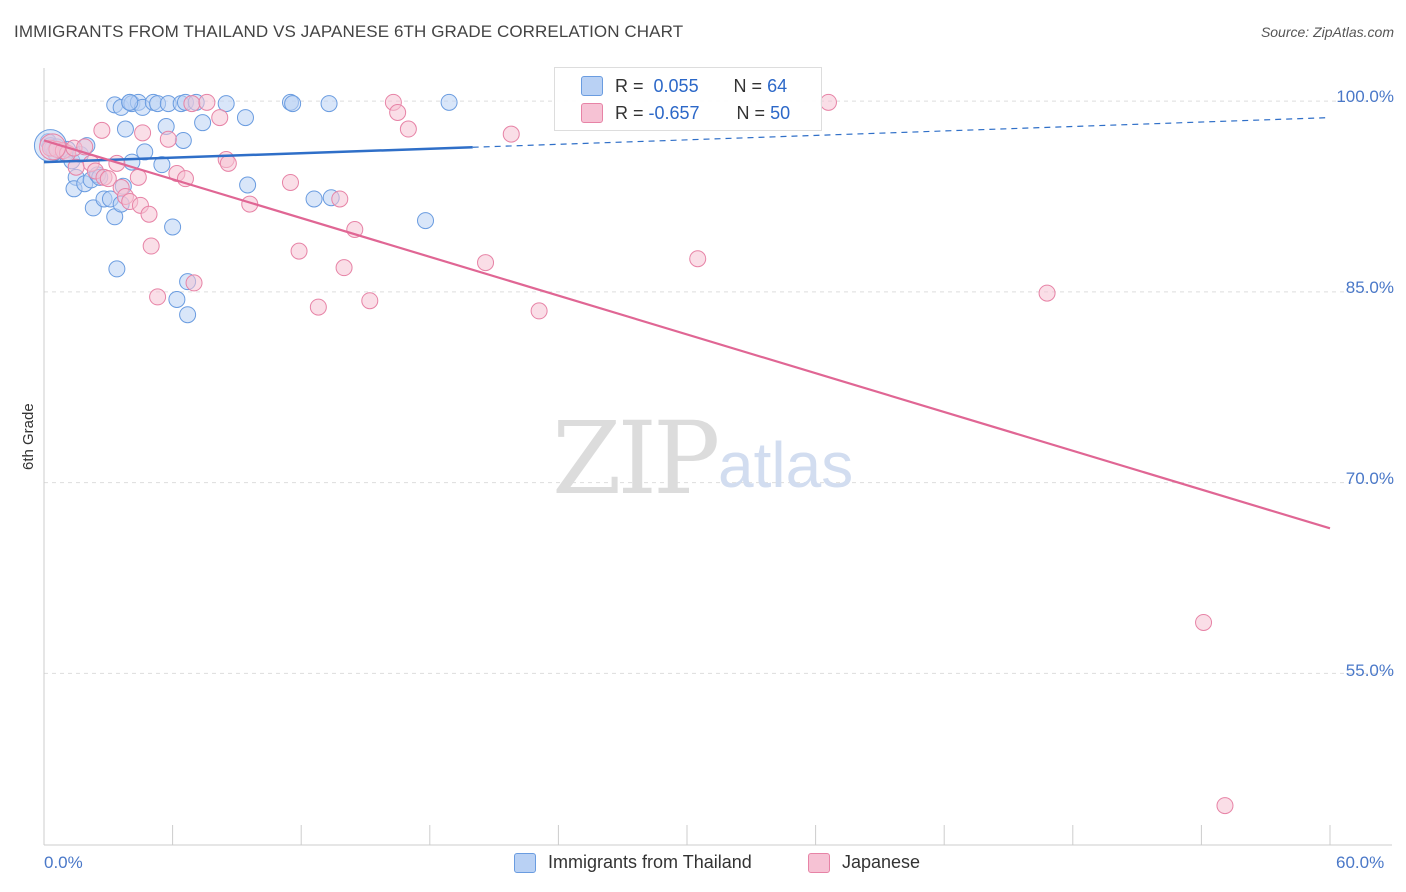 The width and height of the screenshot is (1406, 892). I want to click on chart-source: Source: ZipAtlas.com, so click(1327, 32).